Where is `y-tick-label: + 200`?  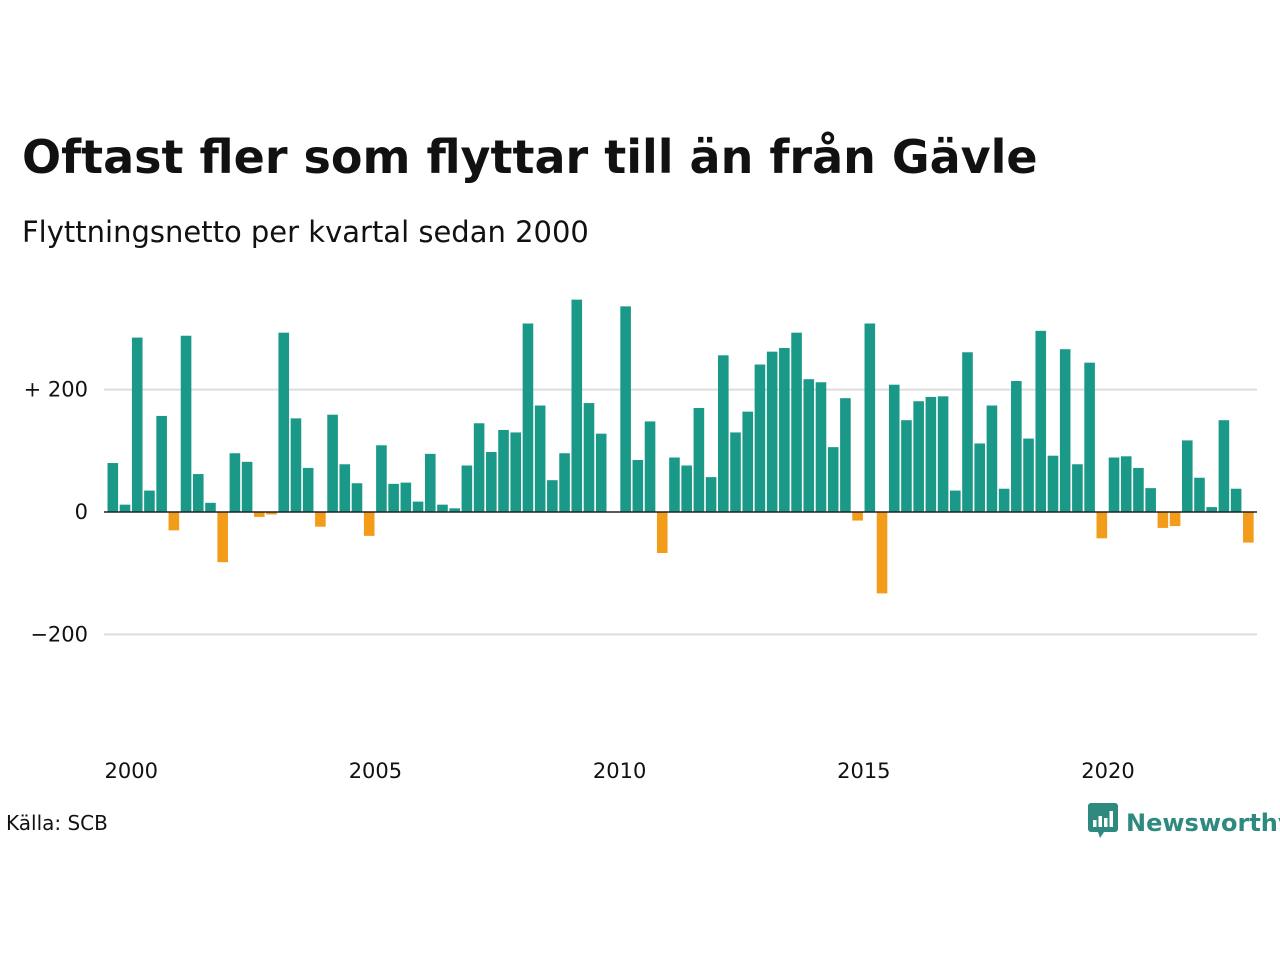
y-tick-label: + 200 is located at coordinates (56, 390).